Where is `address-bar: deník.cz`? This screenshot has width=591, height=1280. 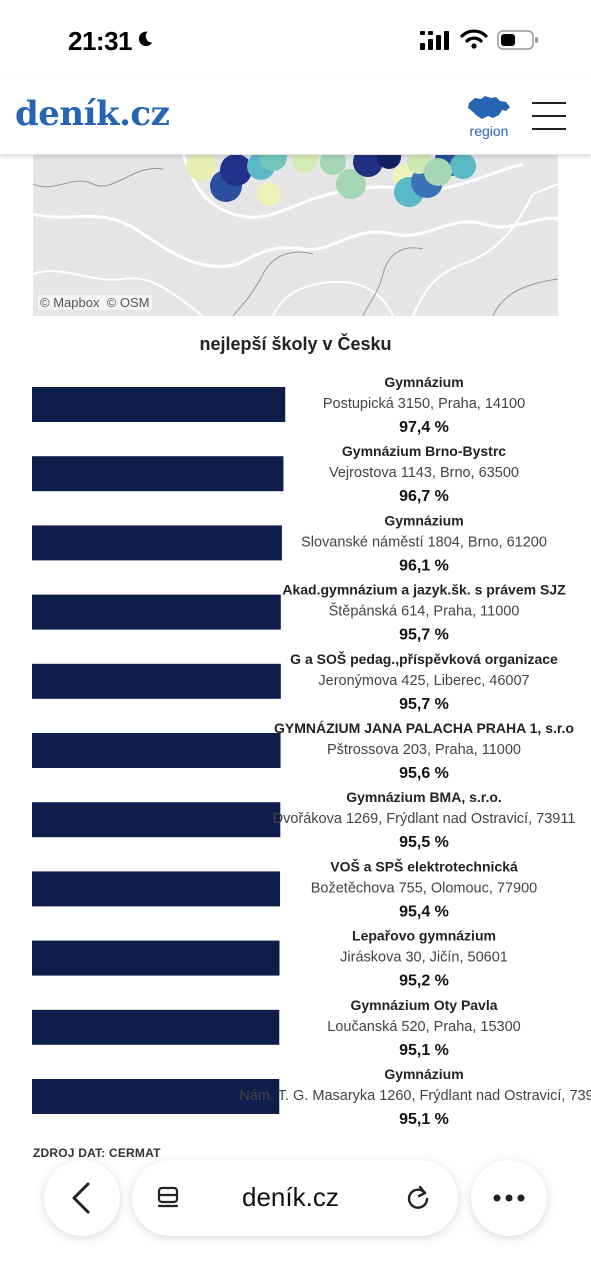 address-bar: deník.cz is located at coordinates (295, 1198).